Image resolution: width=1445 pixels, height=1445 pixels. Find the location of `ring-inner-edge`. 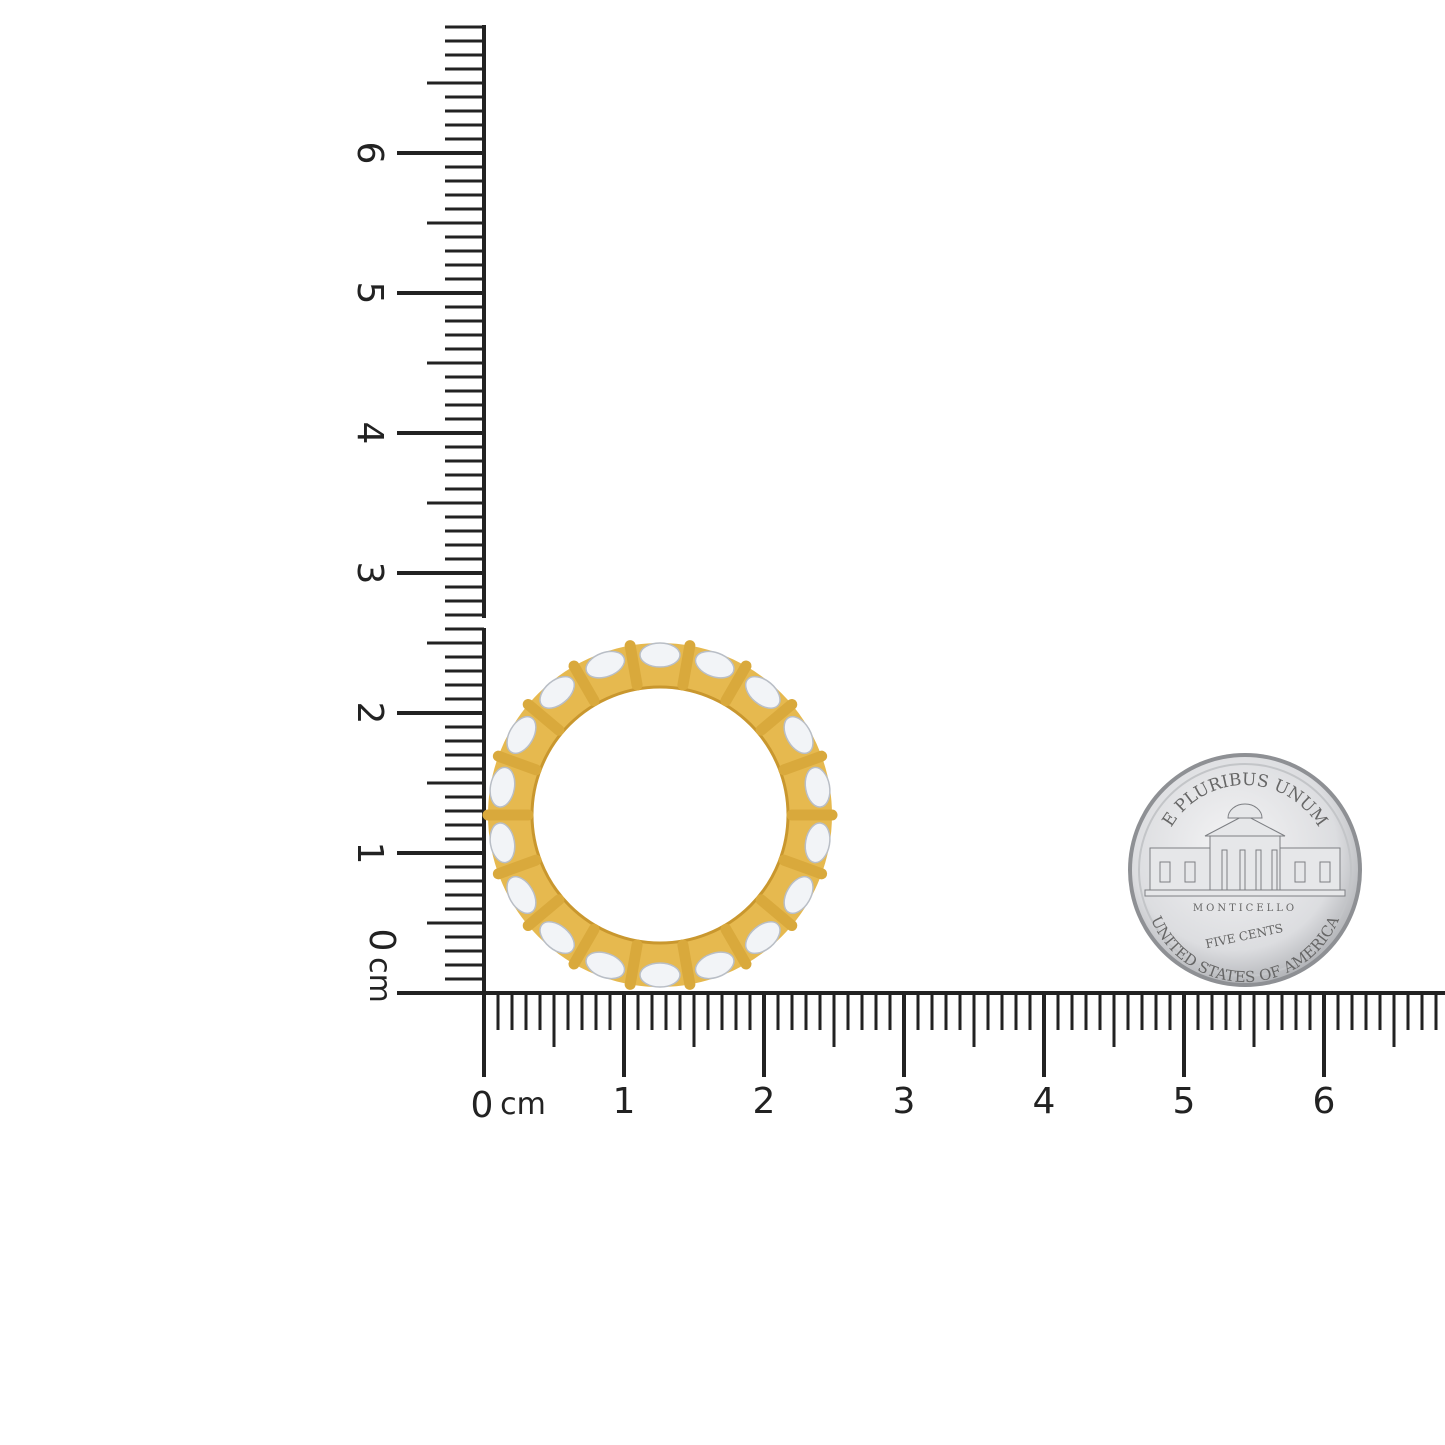

ring-inner-edge is located at coordinates (660, 815).